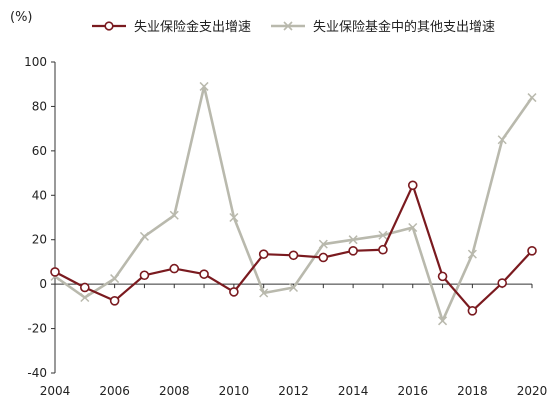 The image size is (550, 408). I want to click on data-point-other-expenditure-2019-stroke-b, so click(502, 140).